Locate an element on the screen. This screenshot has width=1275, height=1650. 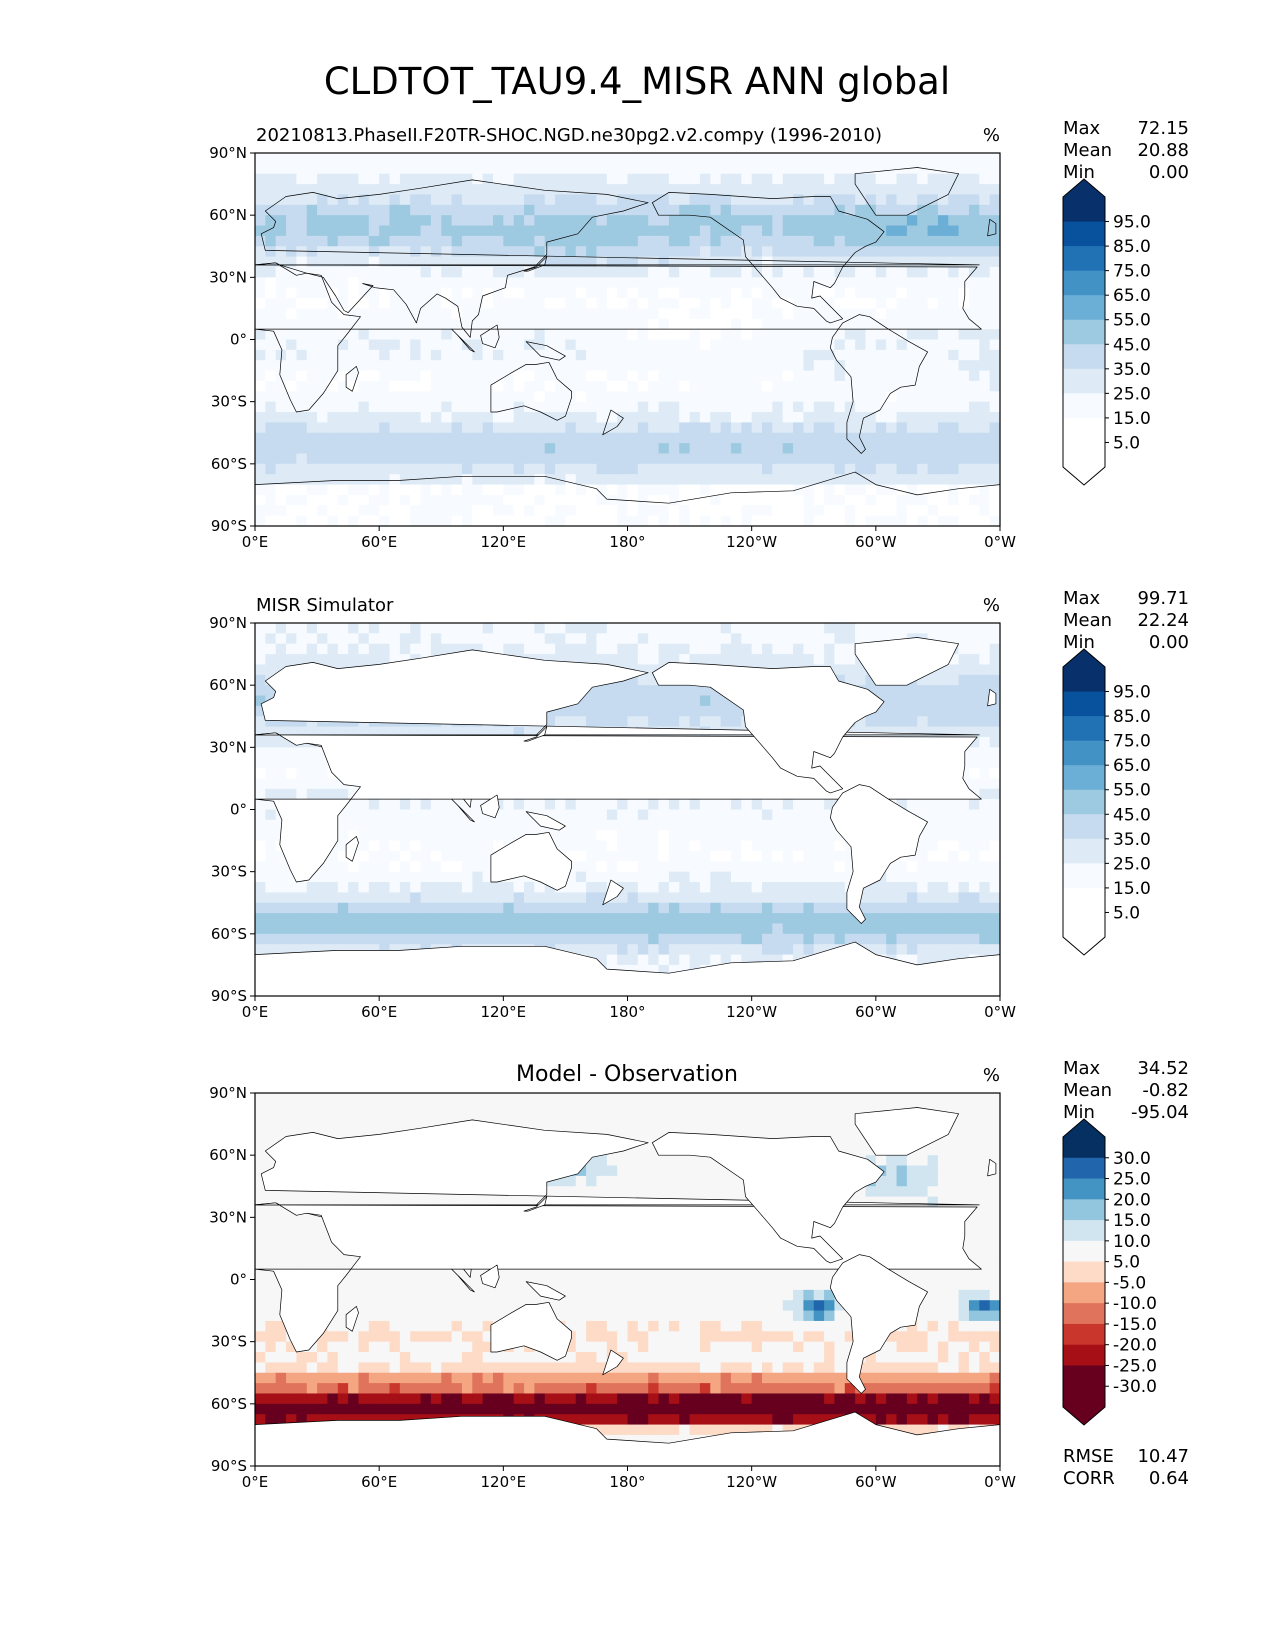
colorbar-tick-label: 5.0 is located at coordinates (1126, 443).